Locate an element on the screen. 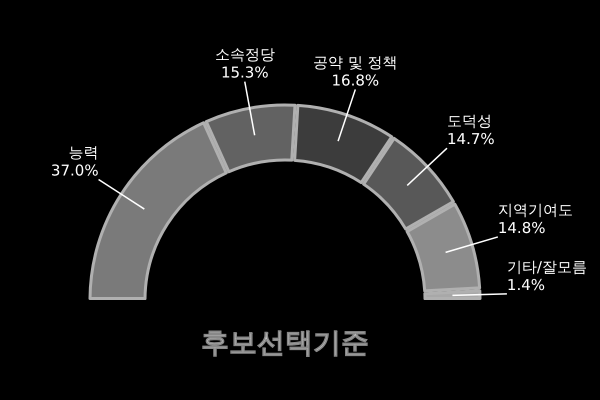  text: 후보선택기준 is located at coordinates (285, 342).